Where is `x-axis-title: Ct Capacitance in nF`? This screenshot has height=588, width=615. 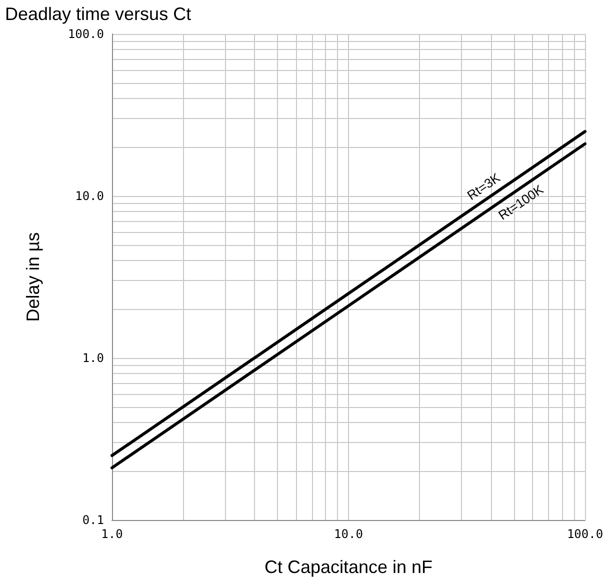
x-axis-title: Ct Capacitance in nF is located at coordinates (348, 567).